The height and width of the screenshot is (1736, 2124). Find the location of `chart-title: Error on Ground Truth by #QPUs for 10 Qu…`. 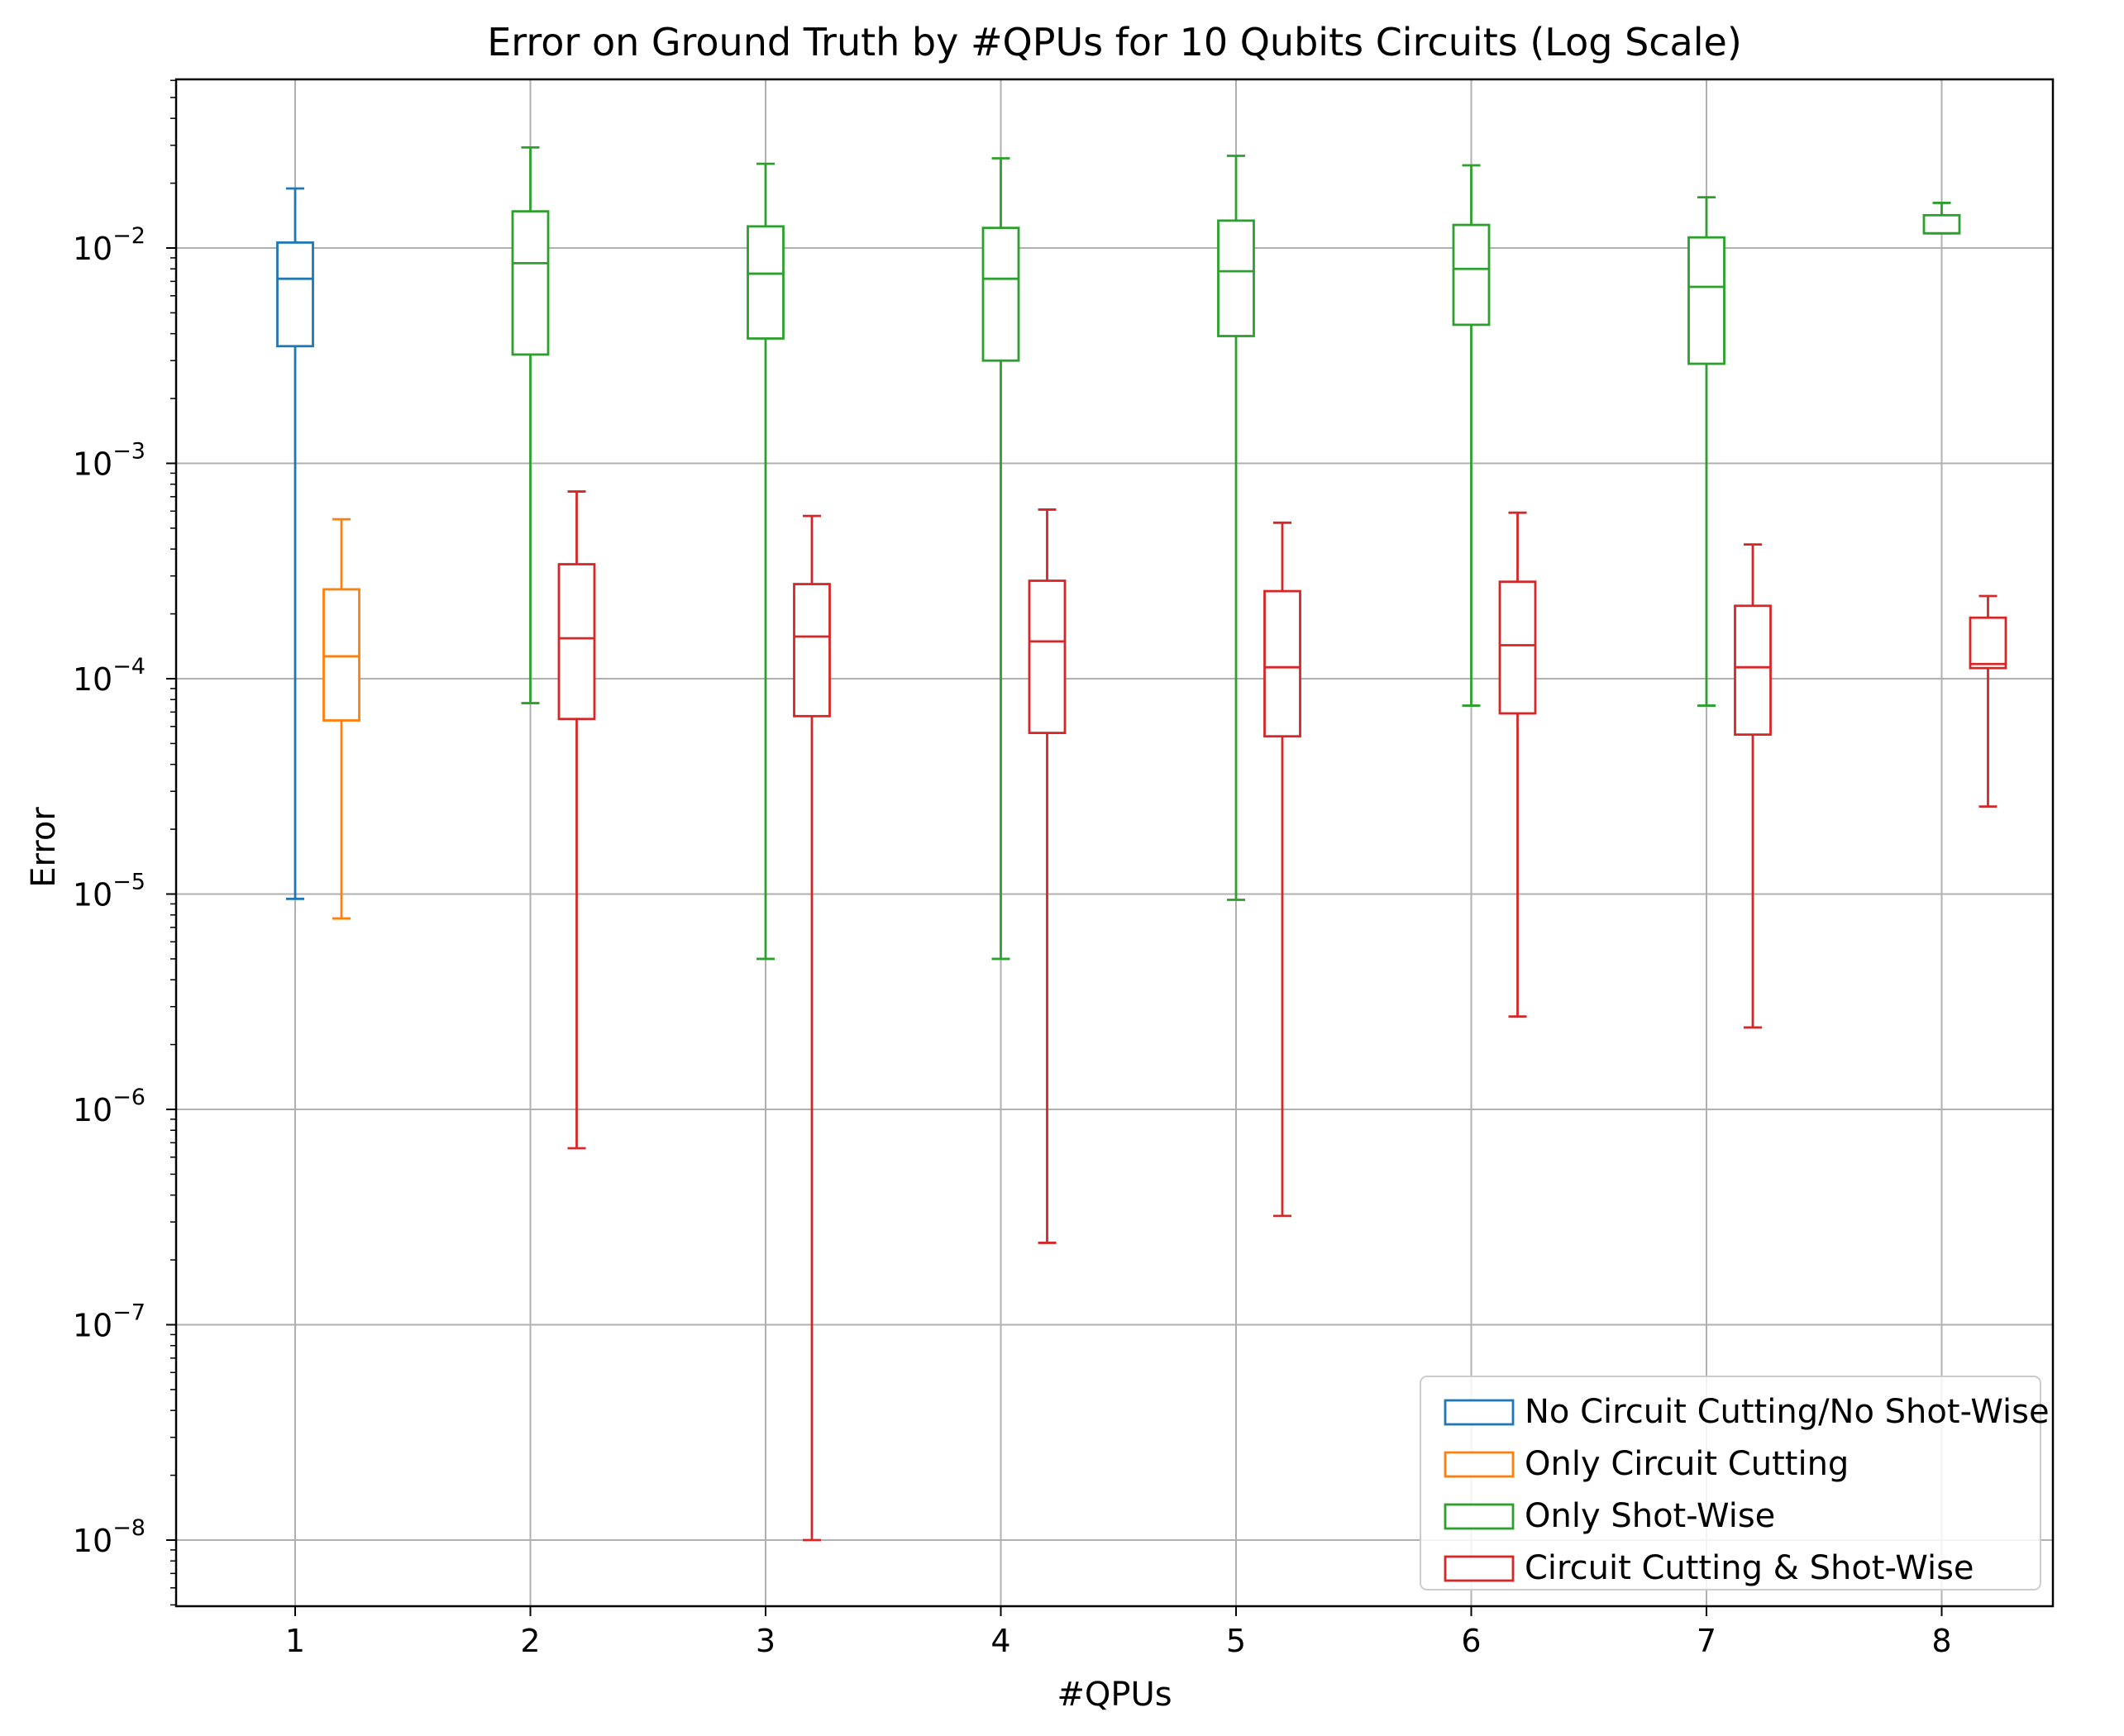

chart-title: Error on Ground Truth by #QPUs for 10 Qu… is located at coordinates (1114, 42).